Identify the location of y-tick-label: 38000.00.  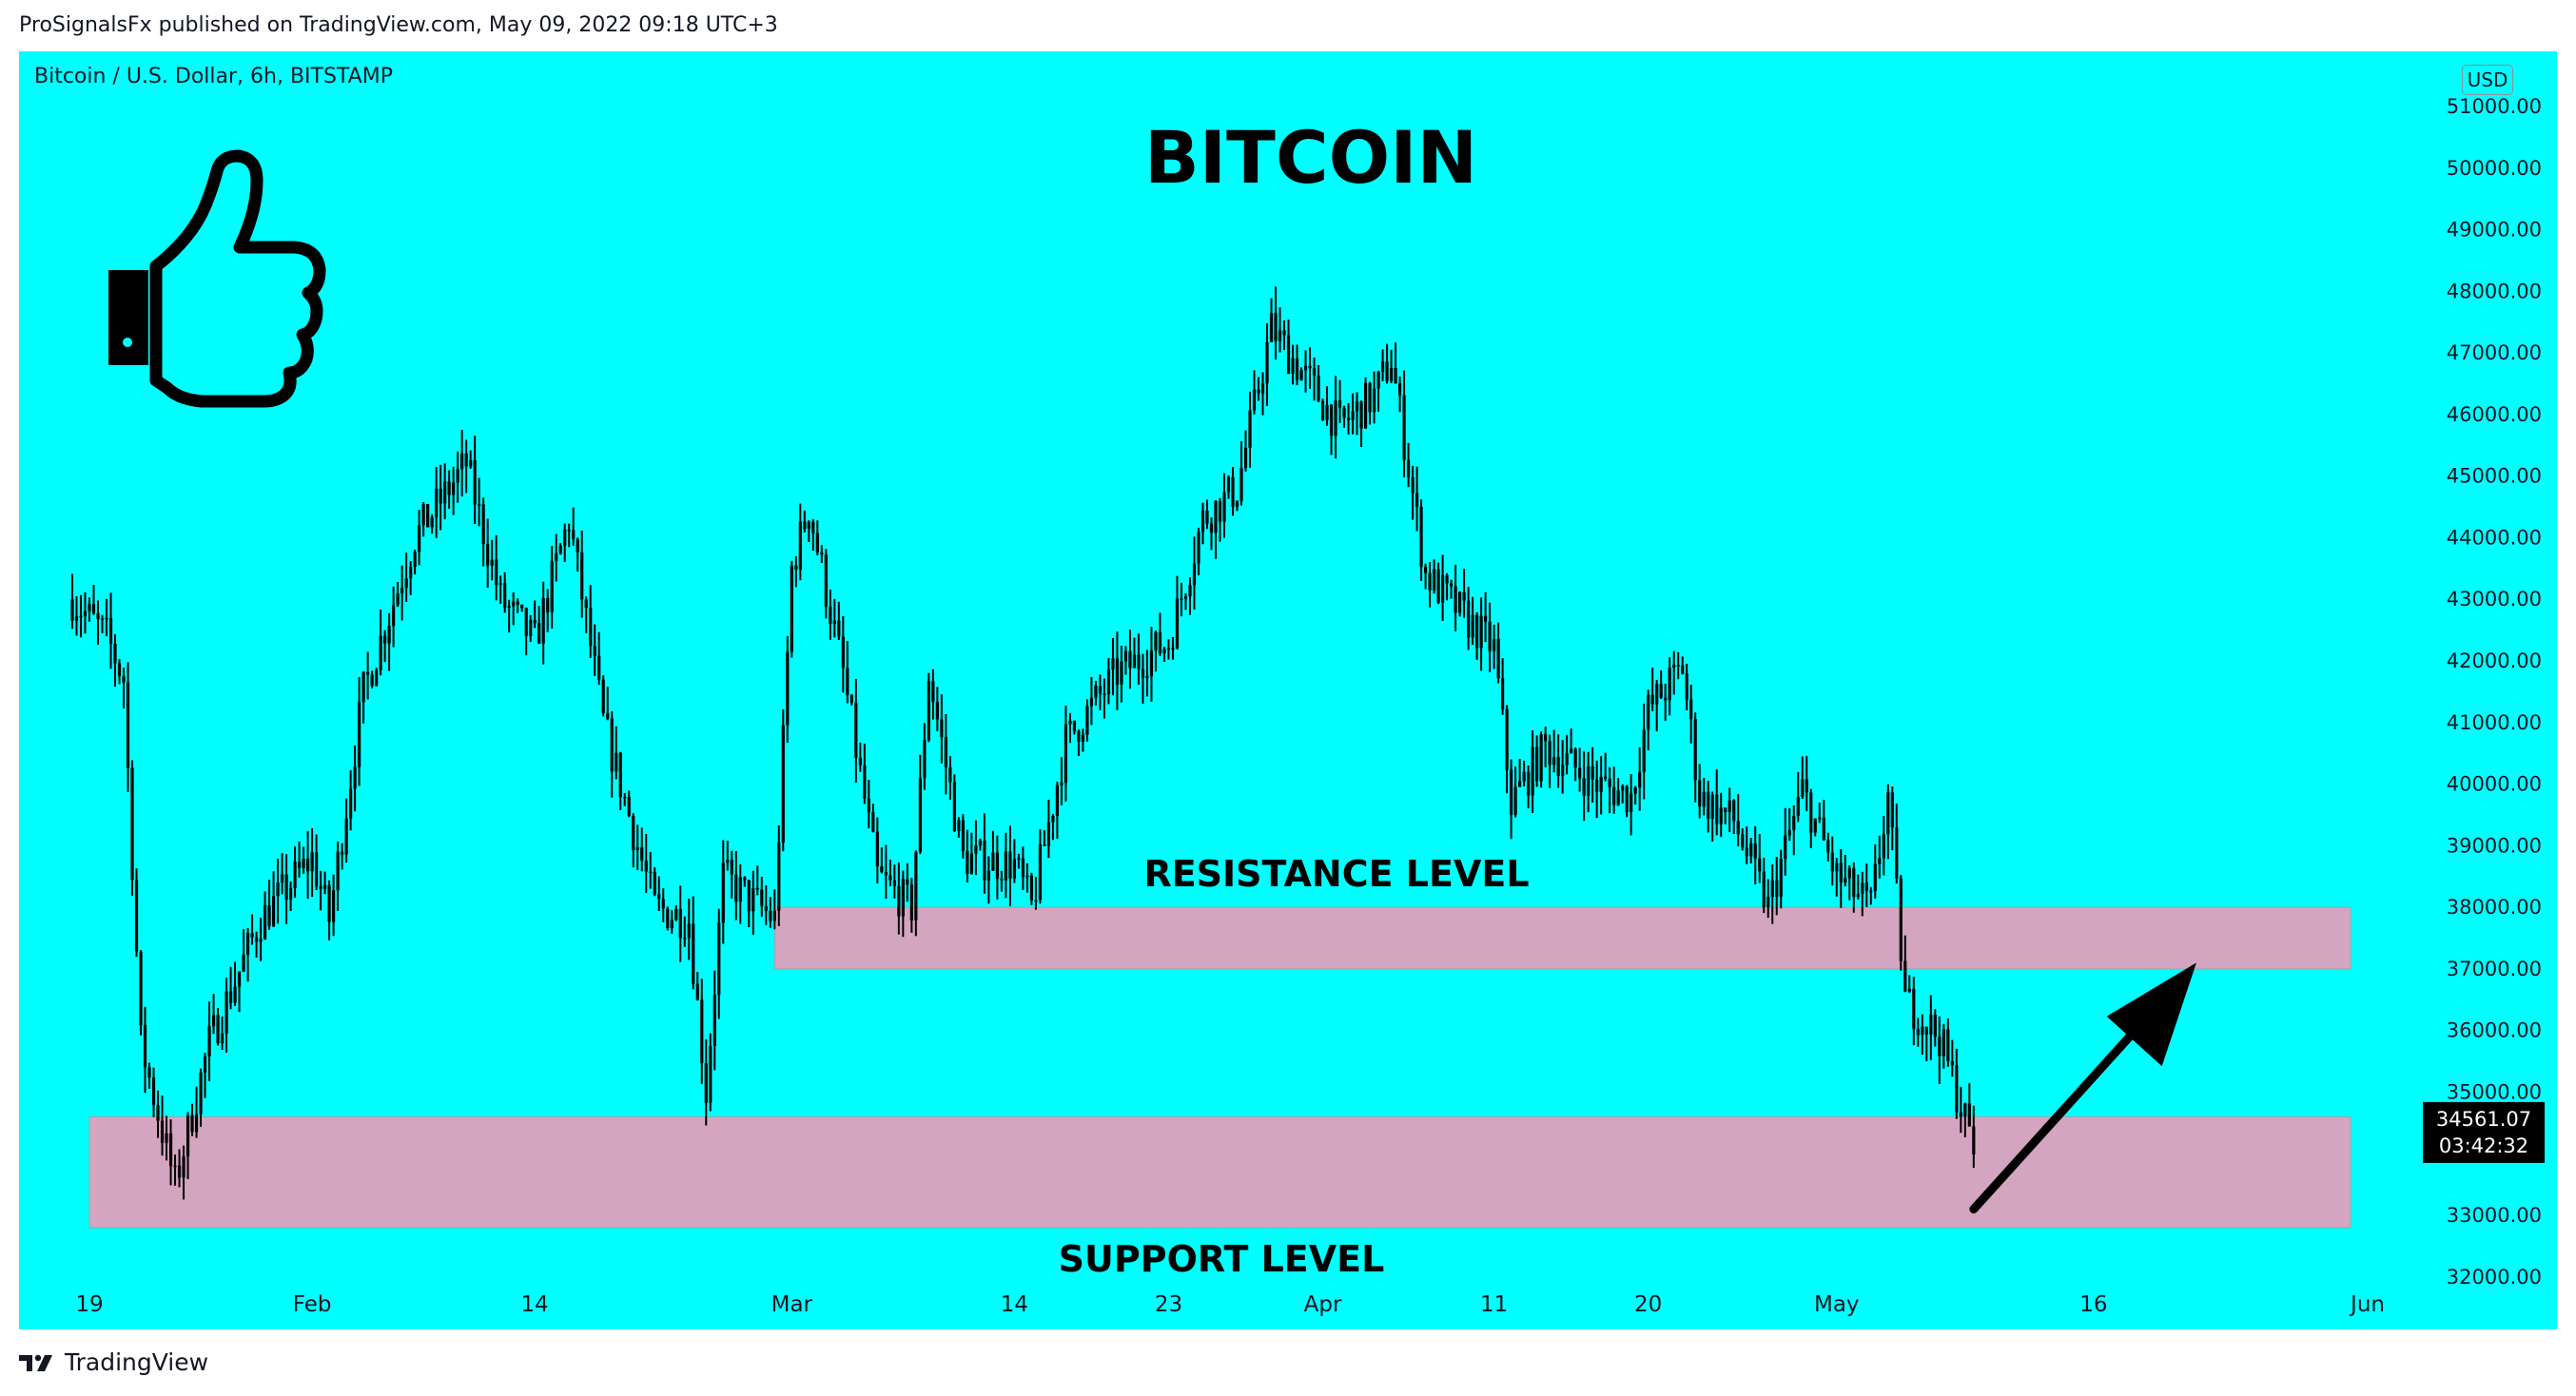
(2494, 907).